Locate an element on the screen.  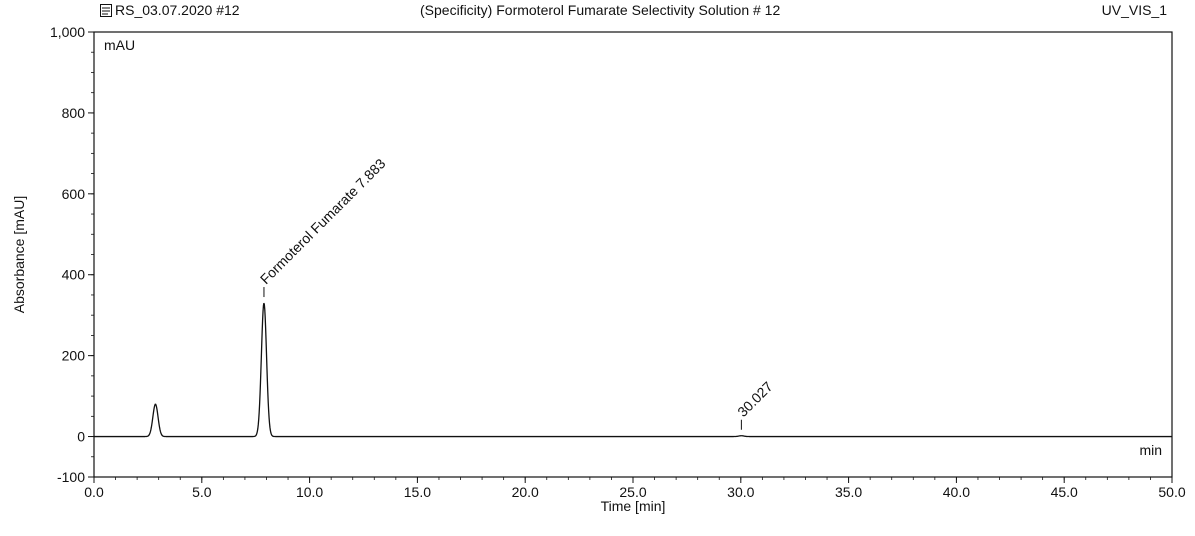
sample-header: RS_03.07.2020 #12 is located at coordinates (170, 10).